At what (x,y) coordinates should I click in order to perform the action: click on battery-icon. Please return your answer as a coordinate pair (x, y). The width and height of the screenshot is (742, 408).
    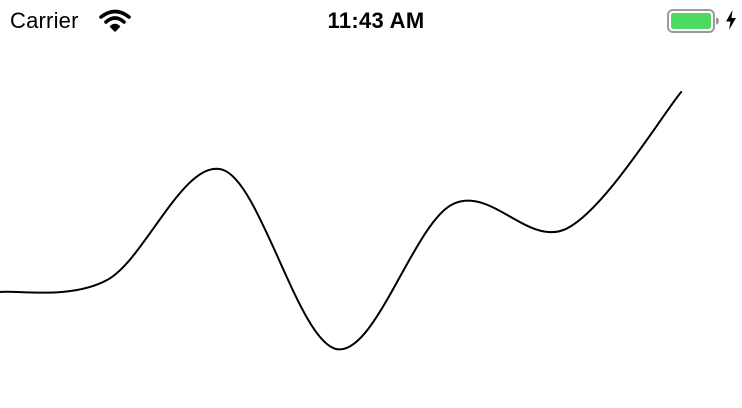
    Looking at the image, I should click on (693, 21).